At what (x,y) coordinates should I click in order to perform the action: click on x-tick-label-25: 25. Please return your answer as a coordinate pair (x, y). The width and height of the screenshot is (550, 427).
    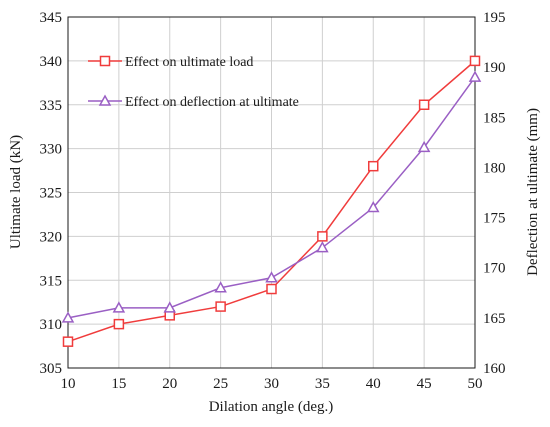
    Looking at the image, I should click on (220, 384).